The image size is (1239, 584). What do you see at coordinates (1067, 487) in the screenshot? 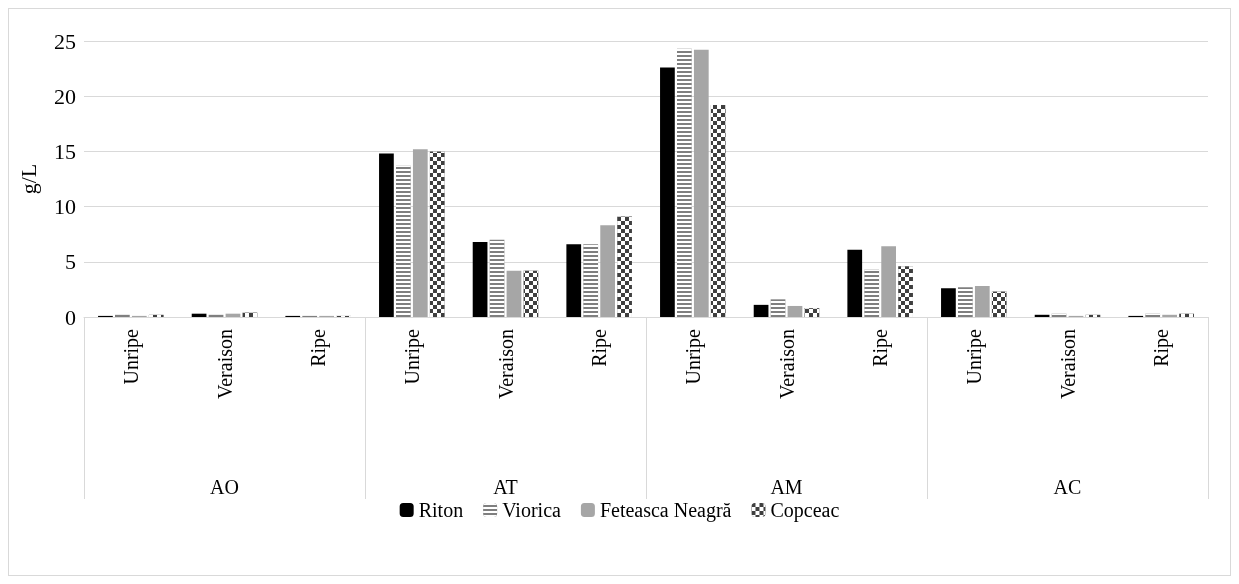
I see `text: AC` at bounding box center [1067, 487].